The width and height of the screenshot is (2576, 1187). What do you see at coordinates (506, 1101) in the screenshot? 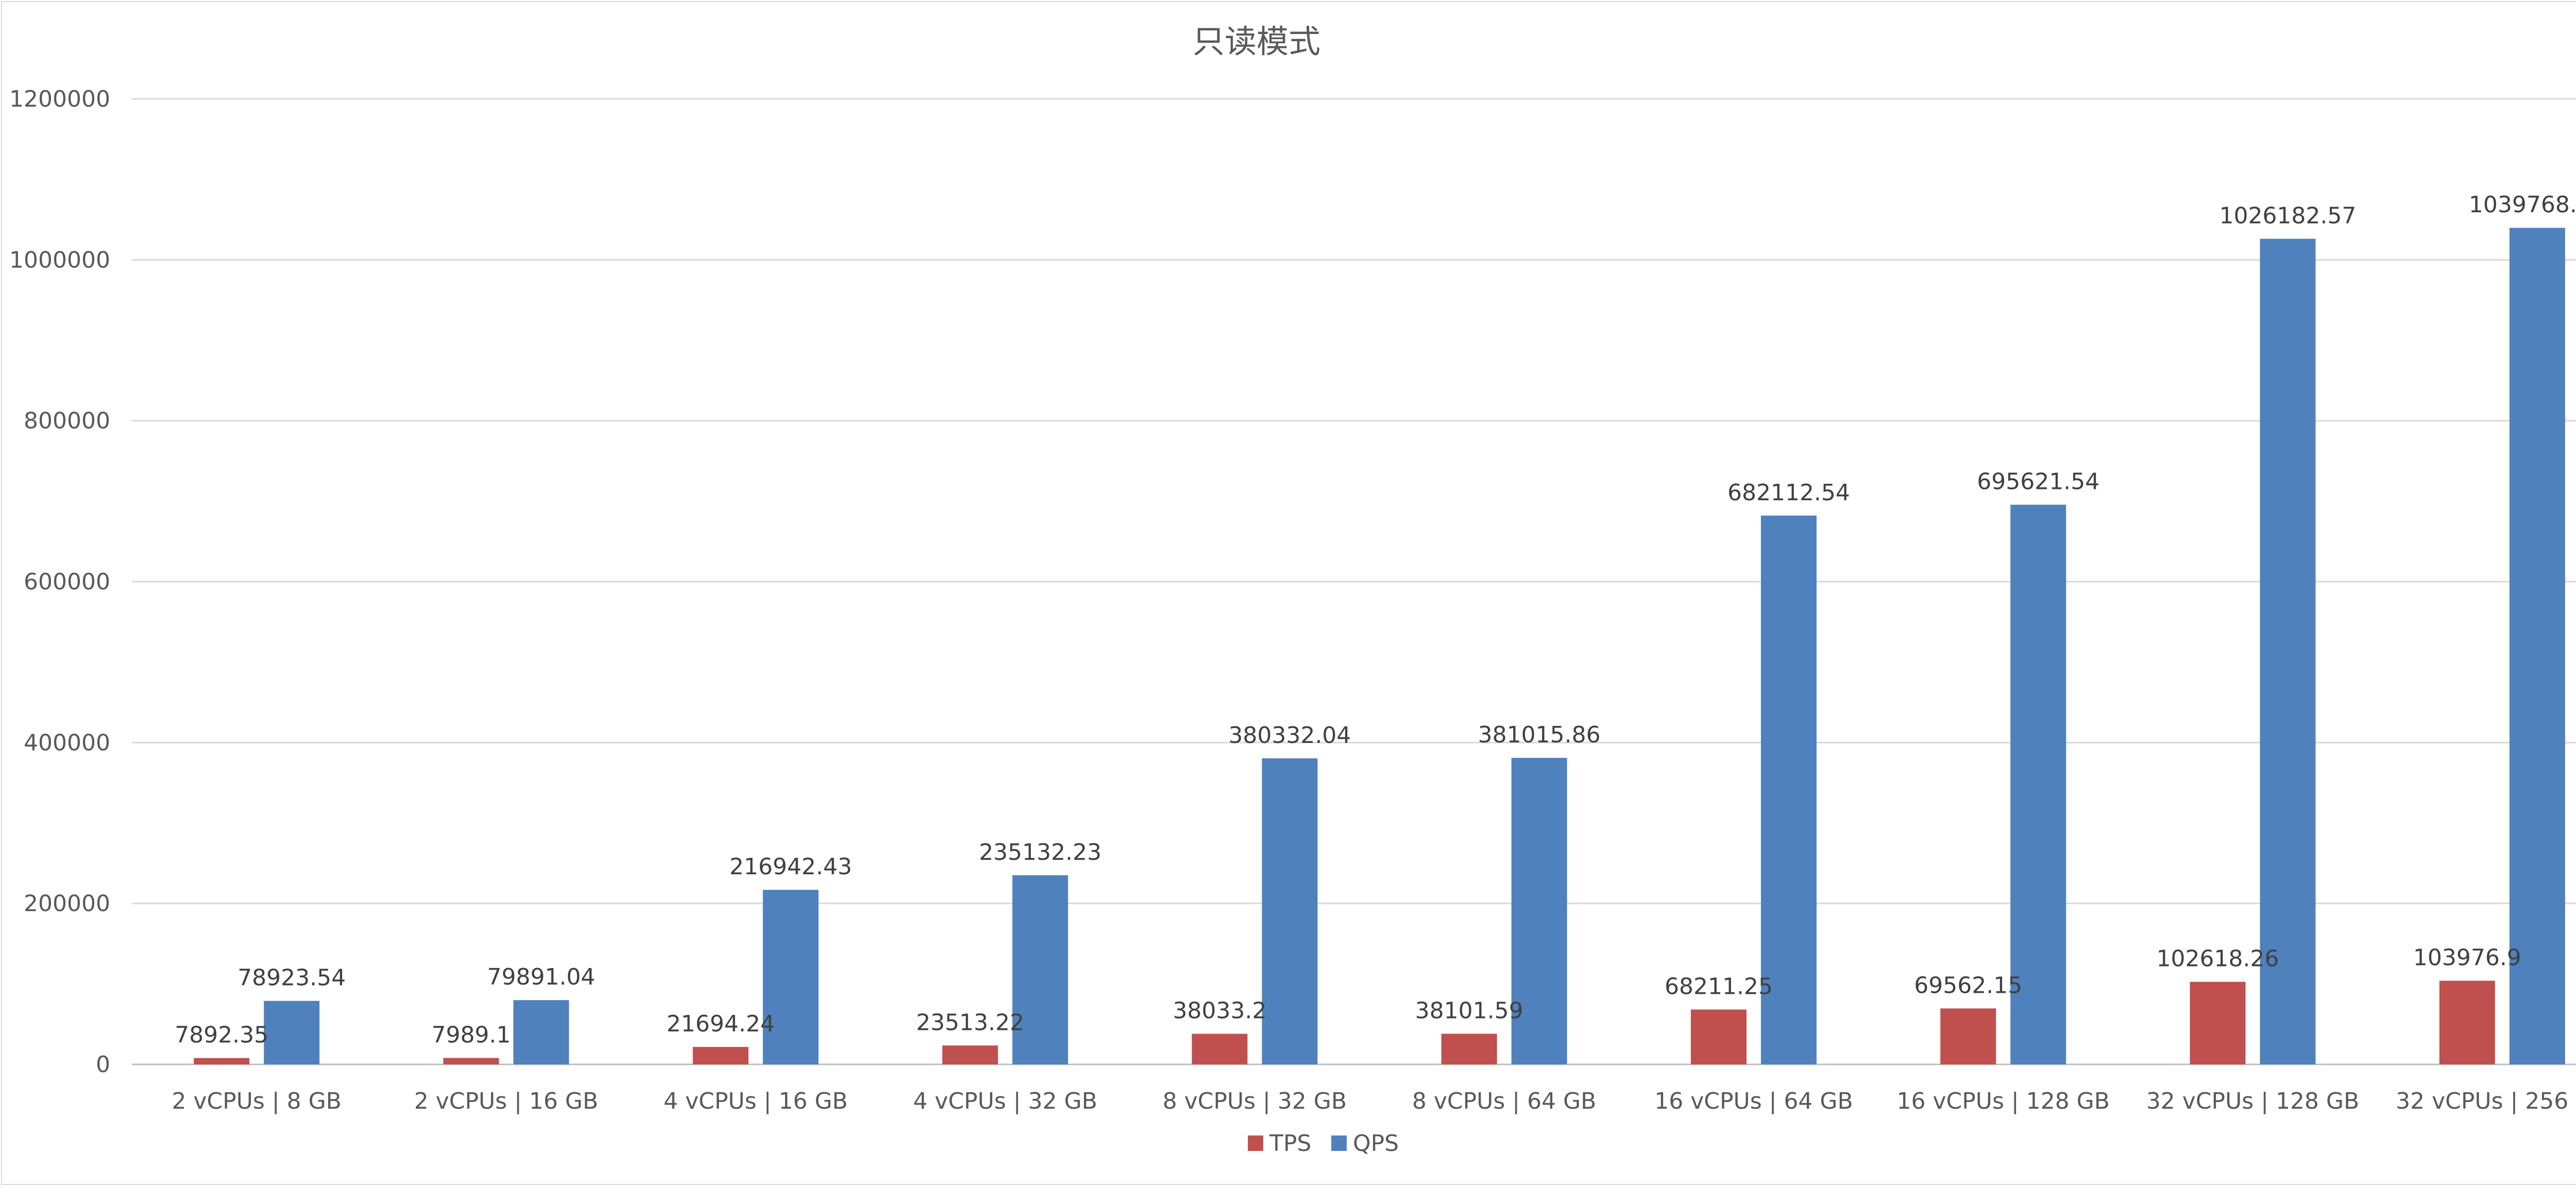
I see `x-category-label: 2 vCPUs | 16 GB` at bounding box center [506, 1101].